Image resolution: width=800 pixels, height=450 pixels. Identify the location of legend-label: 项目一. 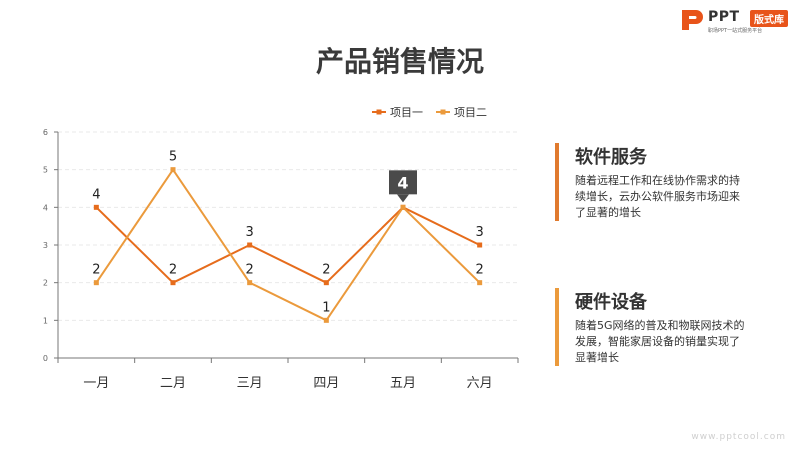
(406, 112).